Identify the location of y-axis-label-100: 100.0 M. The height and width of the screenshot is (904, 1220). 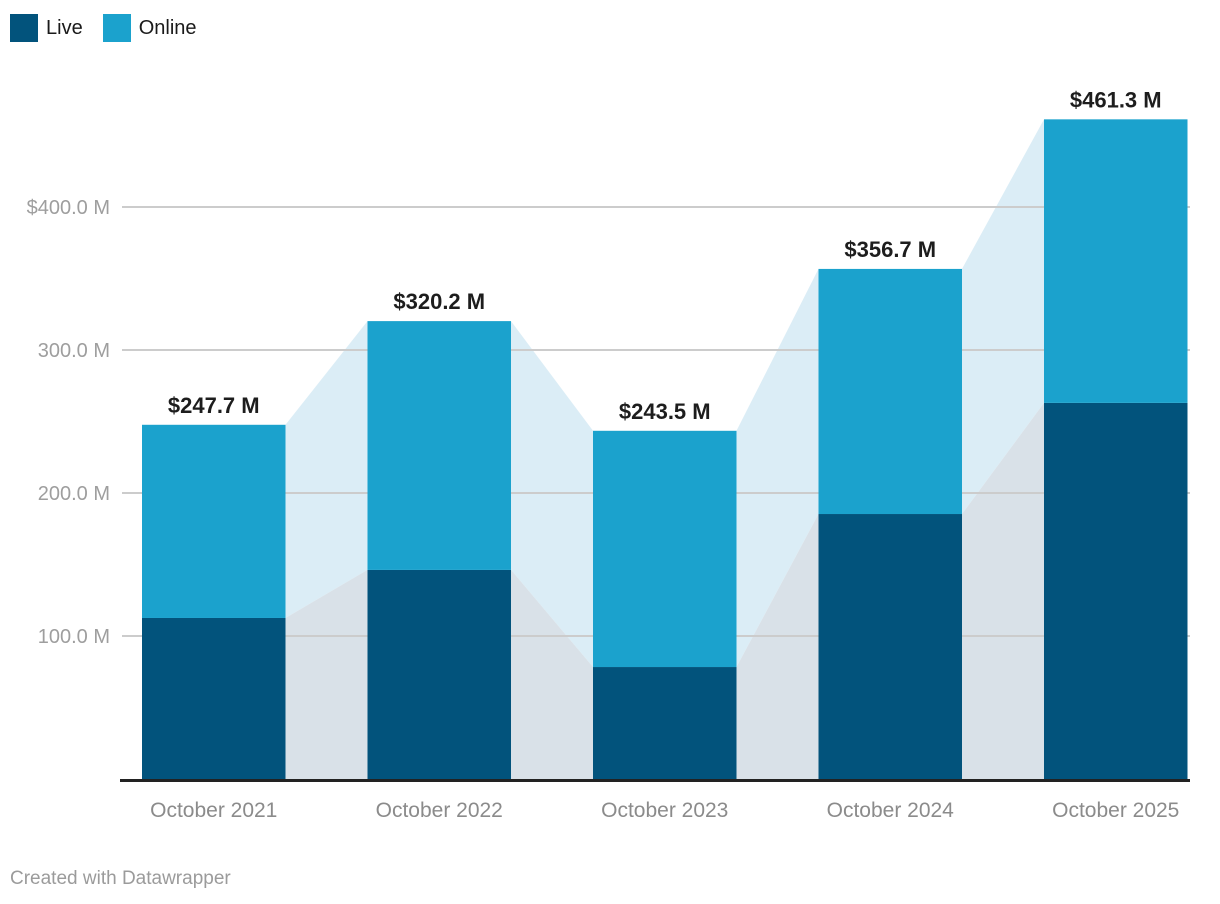
(74, 637).